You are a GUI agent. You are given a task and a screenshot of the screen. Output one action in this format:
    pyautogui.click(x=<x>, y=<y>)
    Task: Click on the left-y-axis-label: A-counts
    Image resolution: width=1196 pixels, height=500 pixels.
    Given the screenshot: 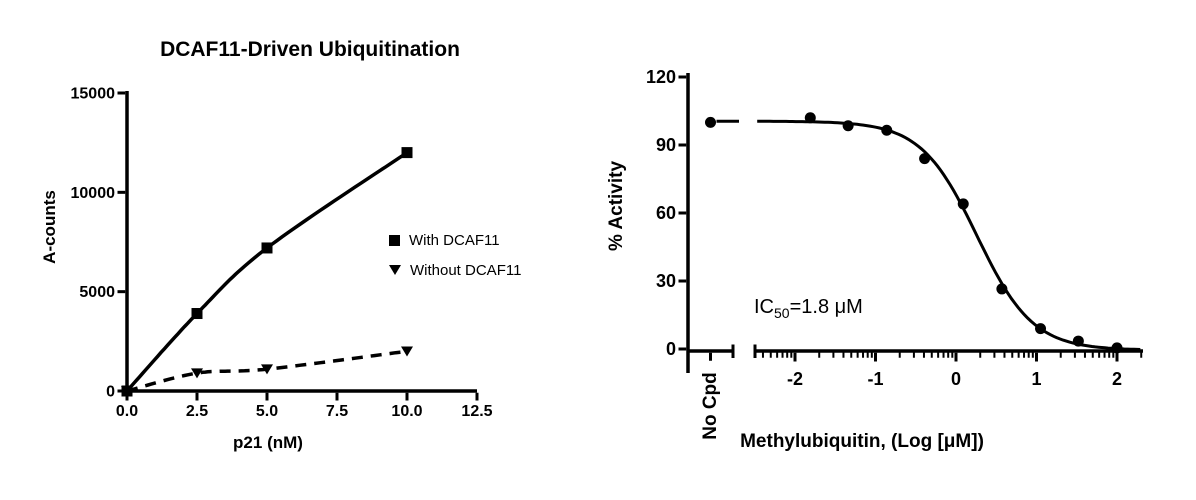 What is the action you would take?
    pyautogui.click(x=49, y=227)
    